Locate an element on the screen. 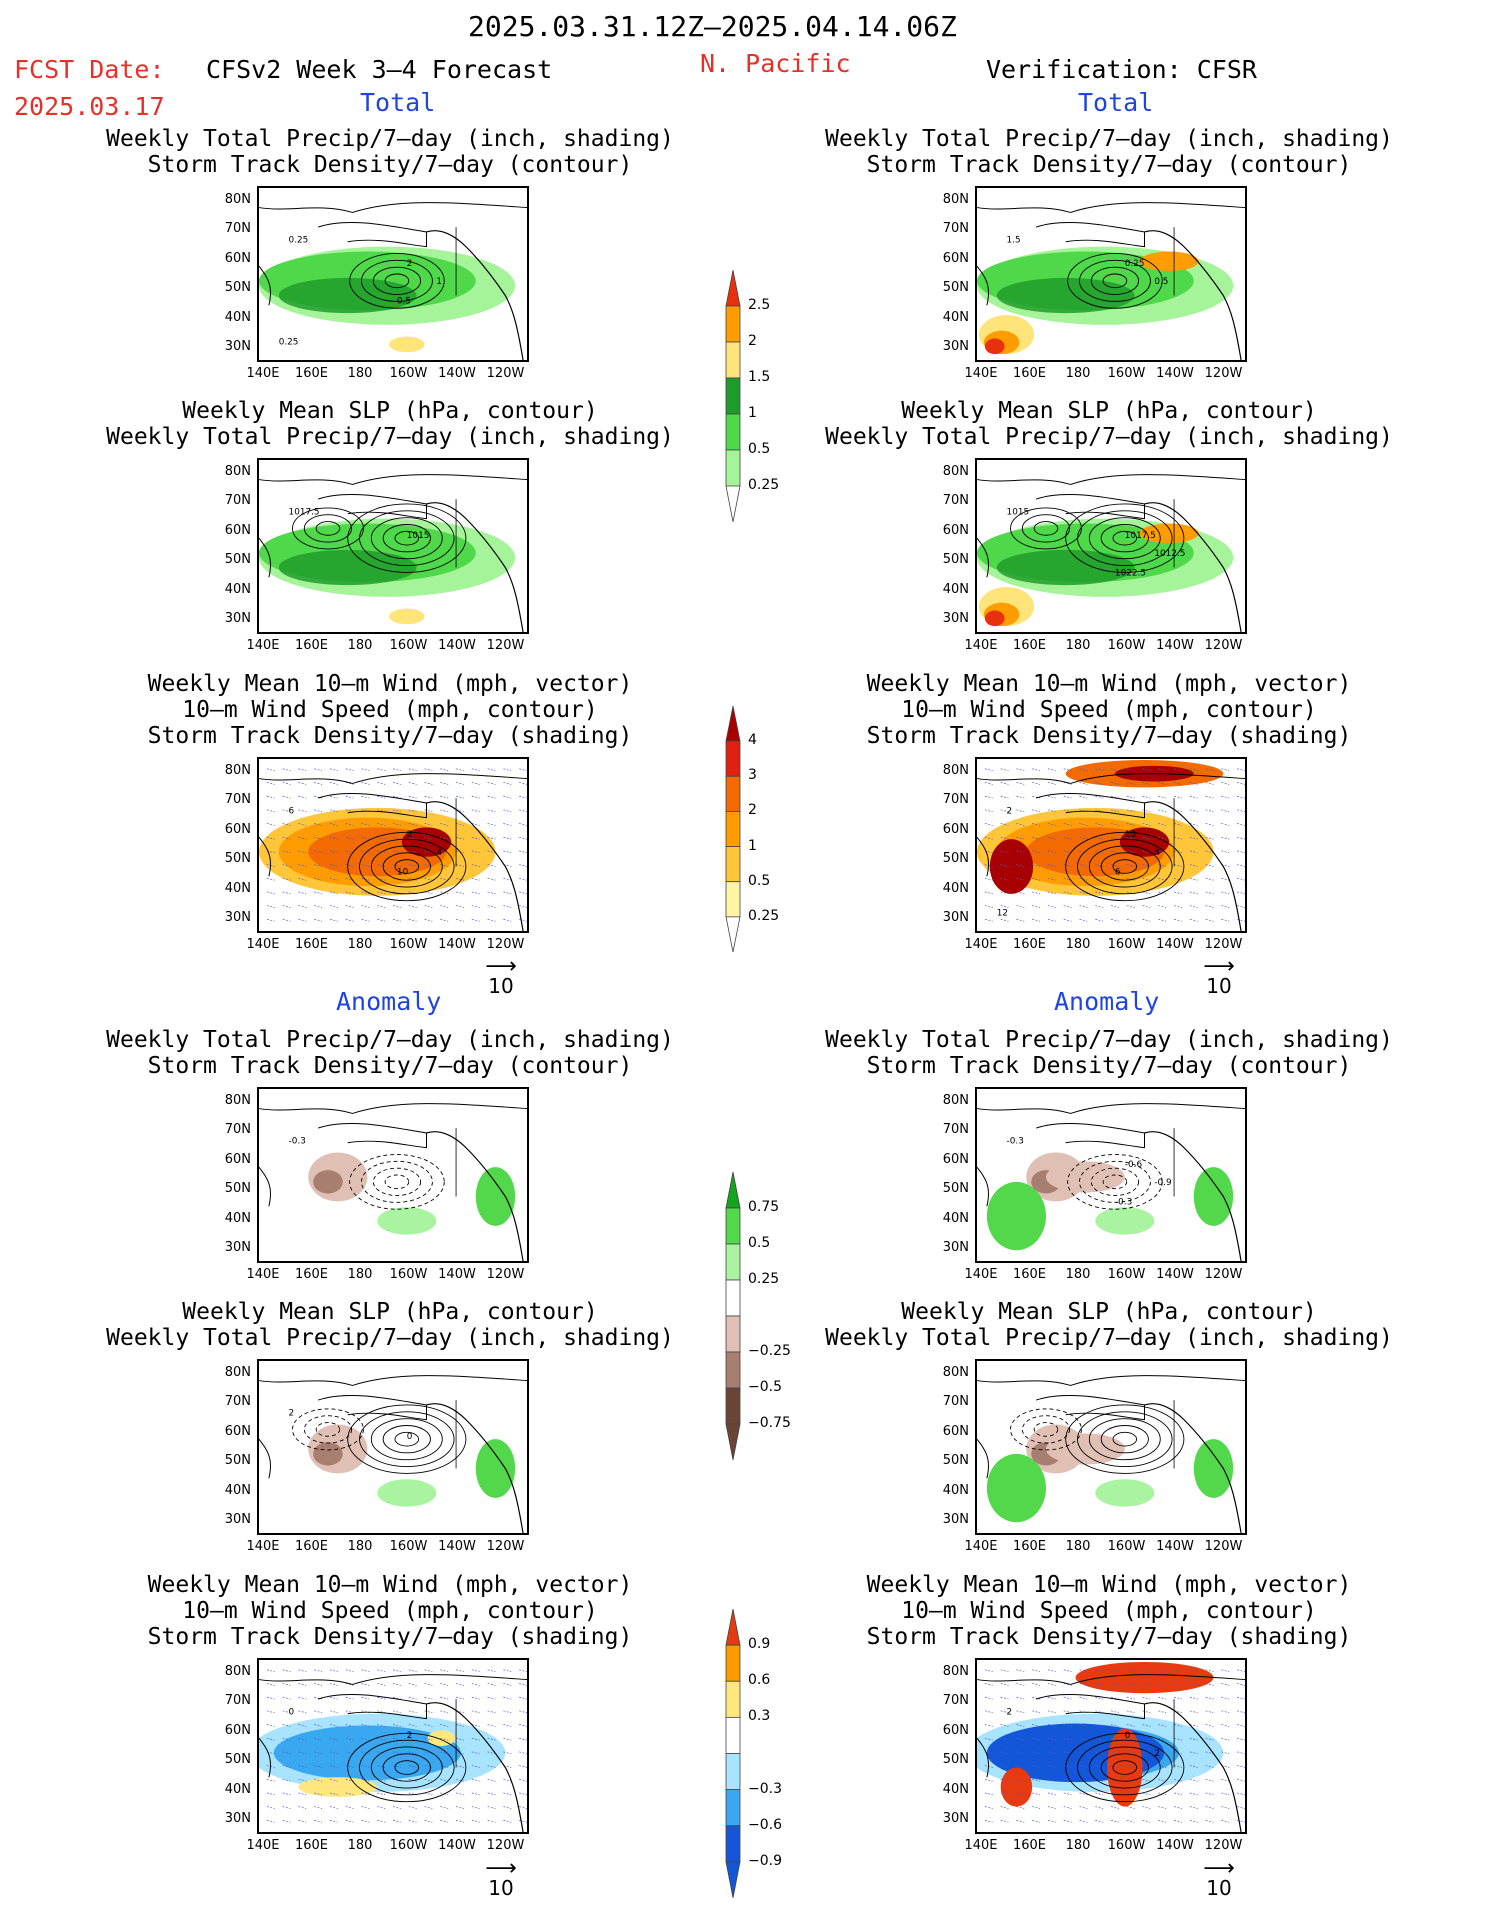 The width and height of the screenshot is (1487, 1925). lat-label: 50N is located at coordinates (955, 1760).